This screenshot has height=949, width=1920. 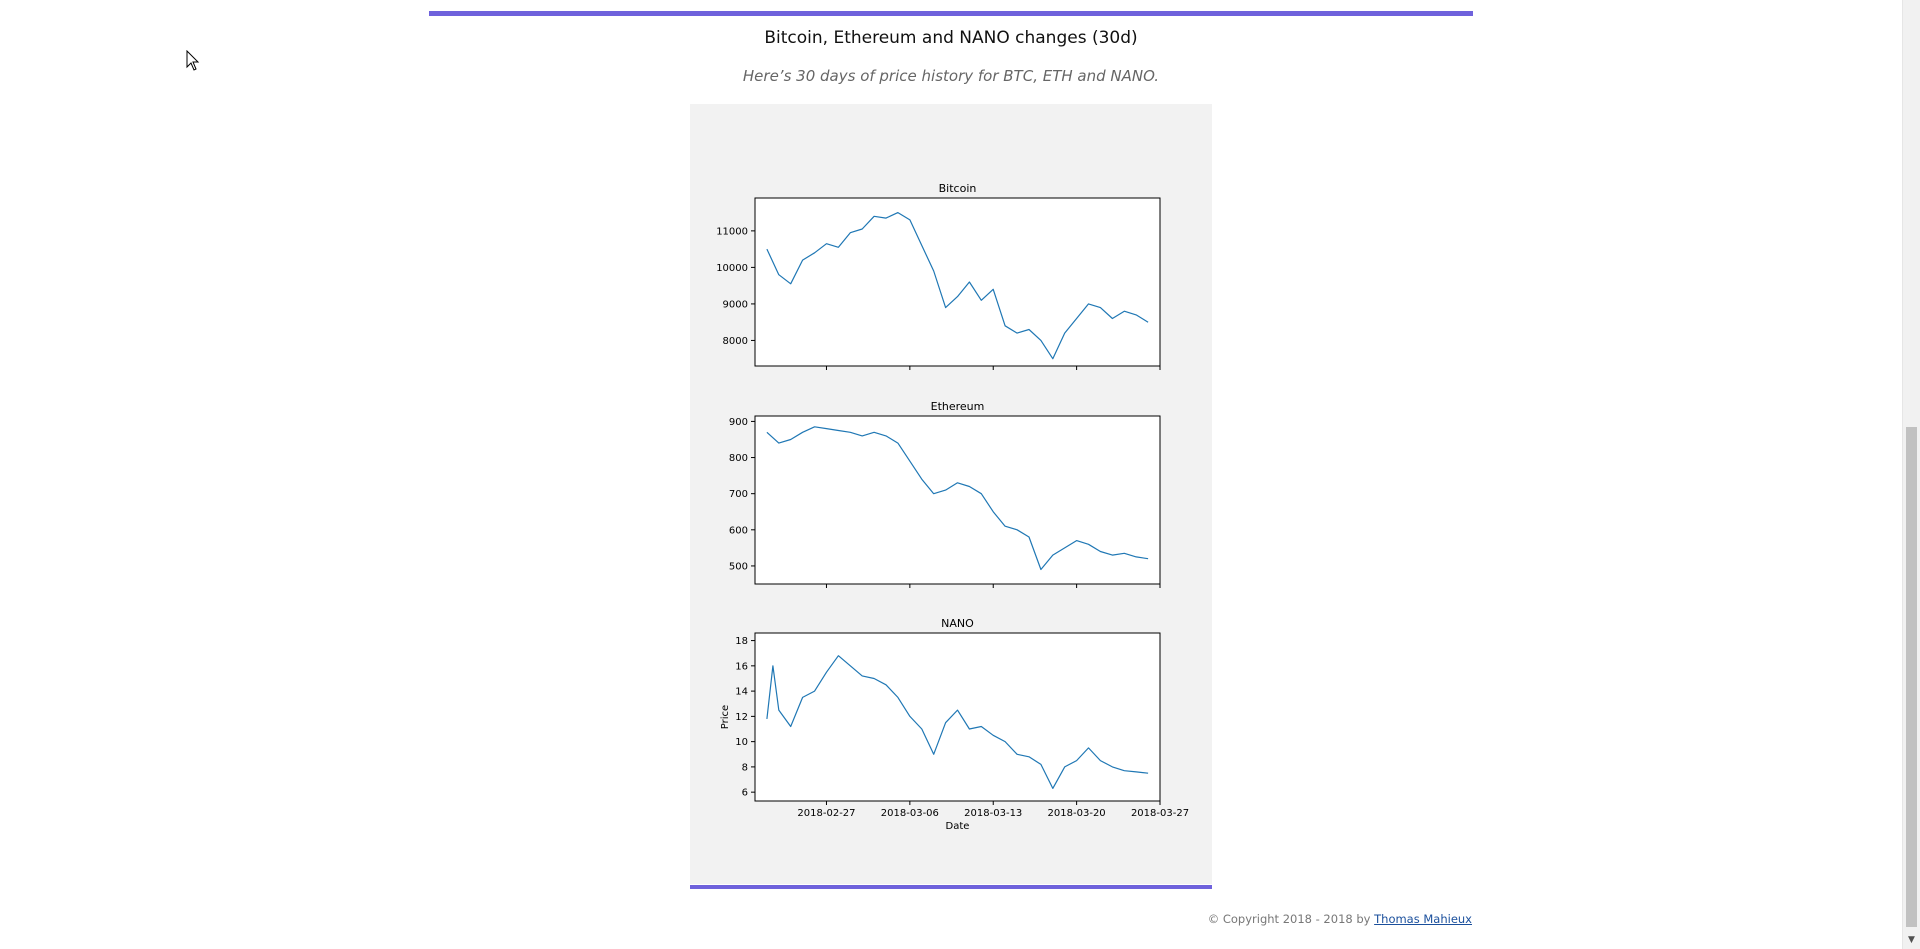 I want to click on y-tick-label: 700, so click(x=738, y=494).